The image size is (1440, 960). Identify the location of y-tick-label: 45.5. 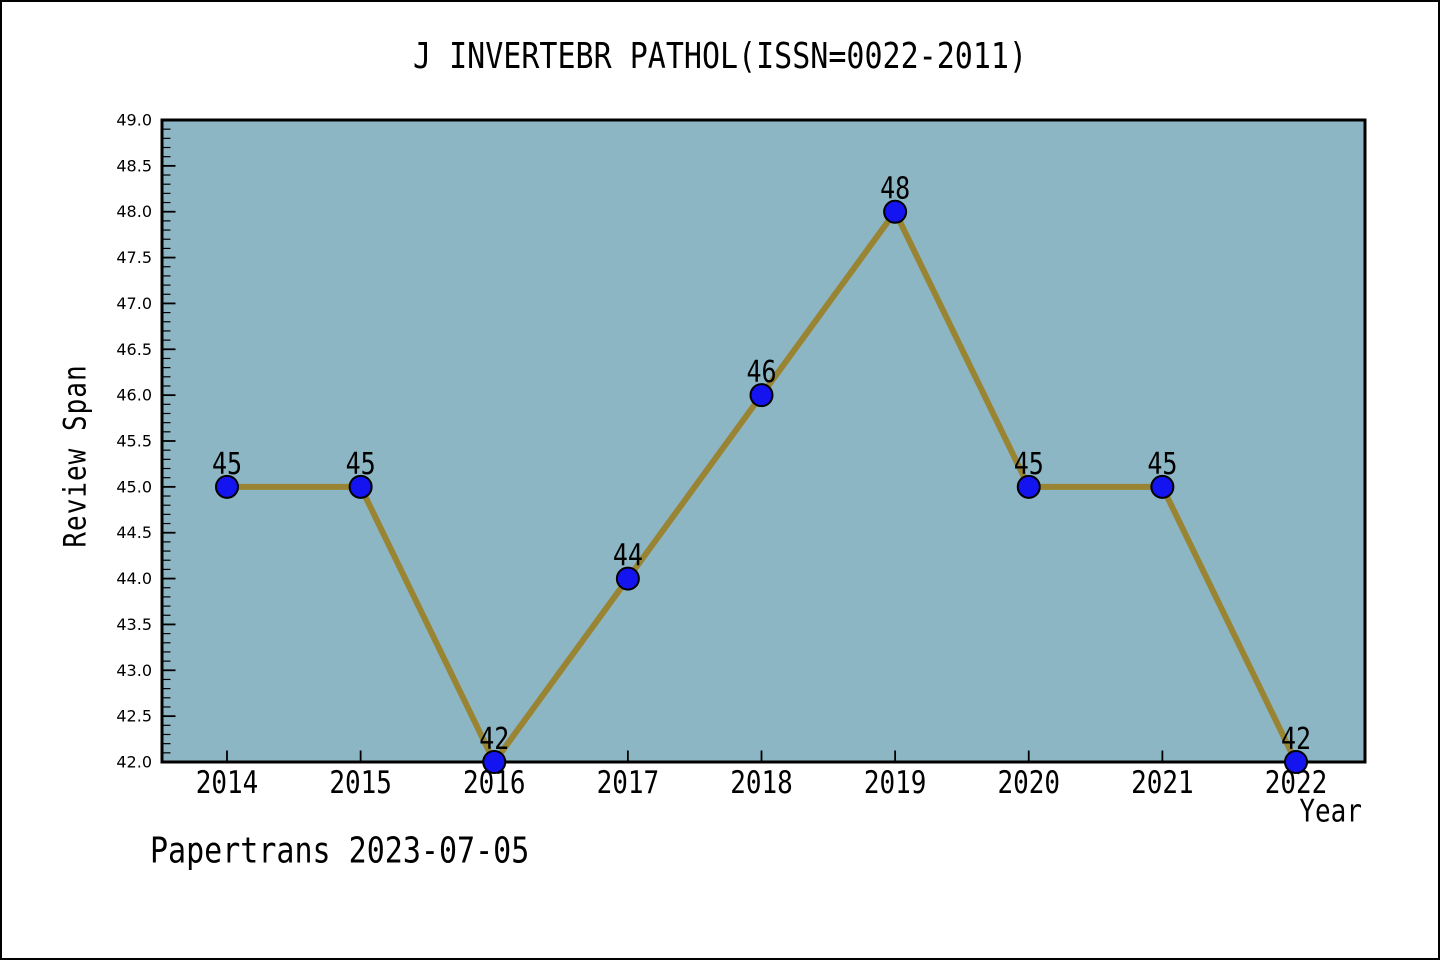
(134, 441).